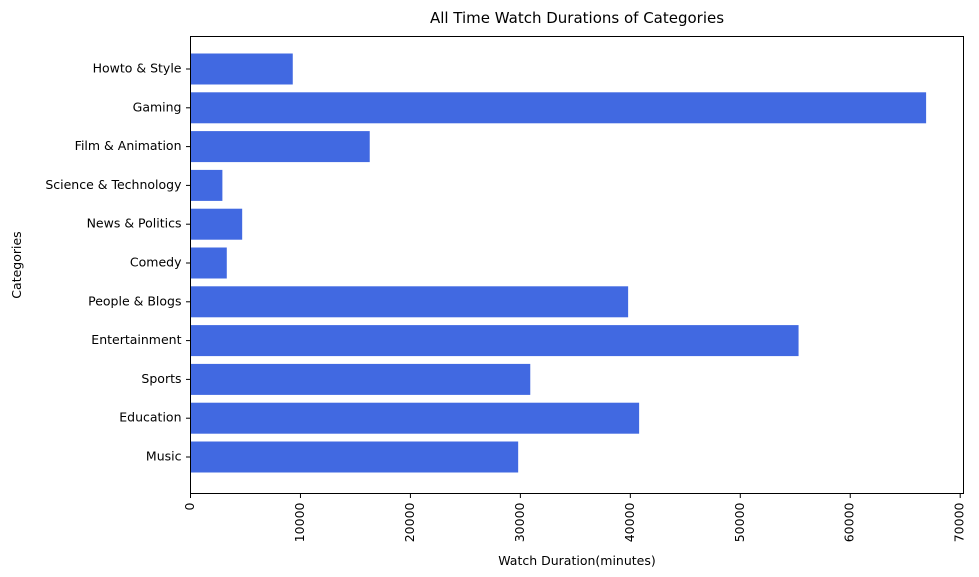  I want to click on y-tick-label-comedy: Comedy, so click(156, 262).